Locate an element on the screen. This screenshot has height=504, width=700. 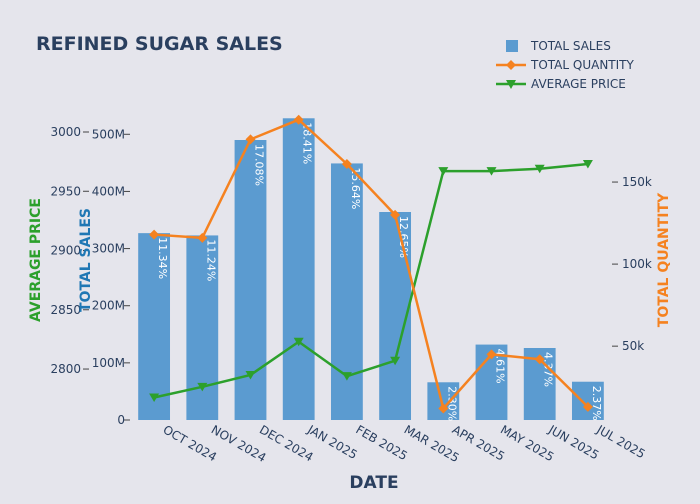
y-axis-title-quantity: TOTAL QUANTITY is located at coordinates (664, 259).